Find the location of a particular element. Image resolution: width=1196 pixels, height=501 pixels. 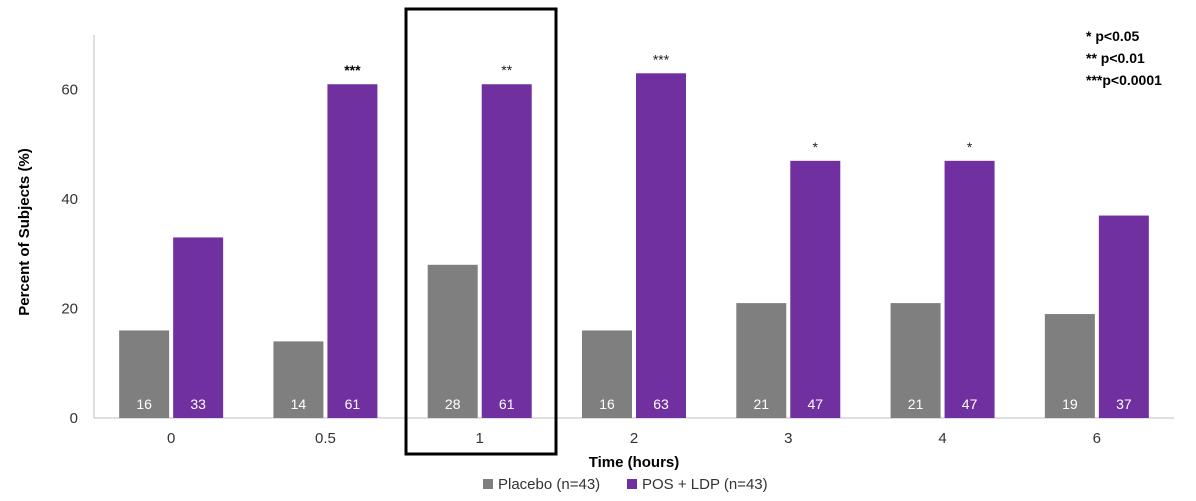

data-label: 14 is located at coordinates (299, 404).